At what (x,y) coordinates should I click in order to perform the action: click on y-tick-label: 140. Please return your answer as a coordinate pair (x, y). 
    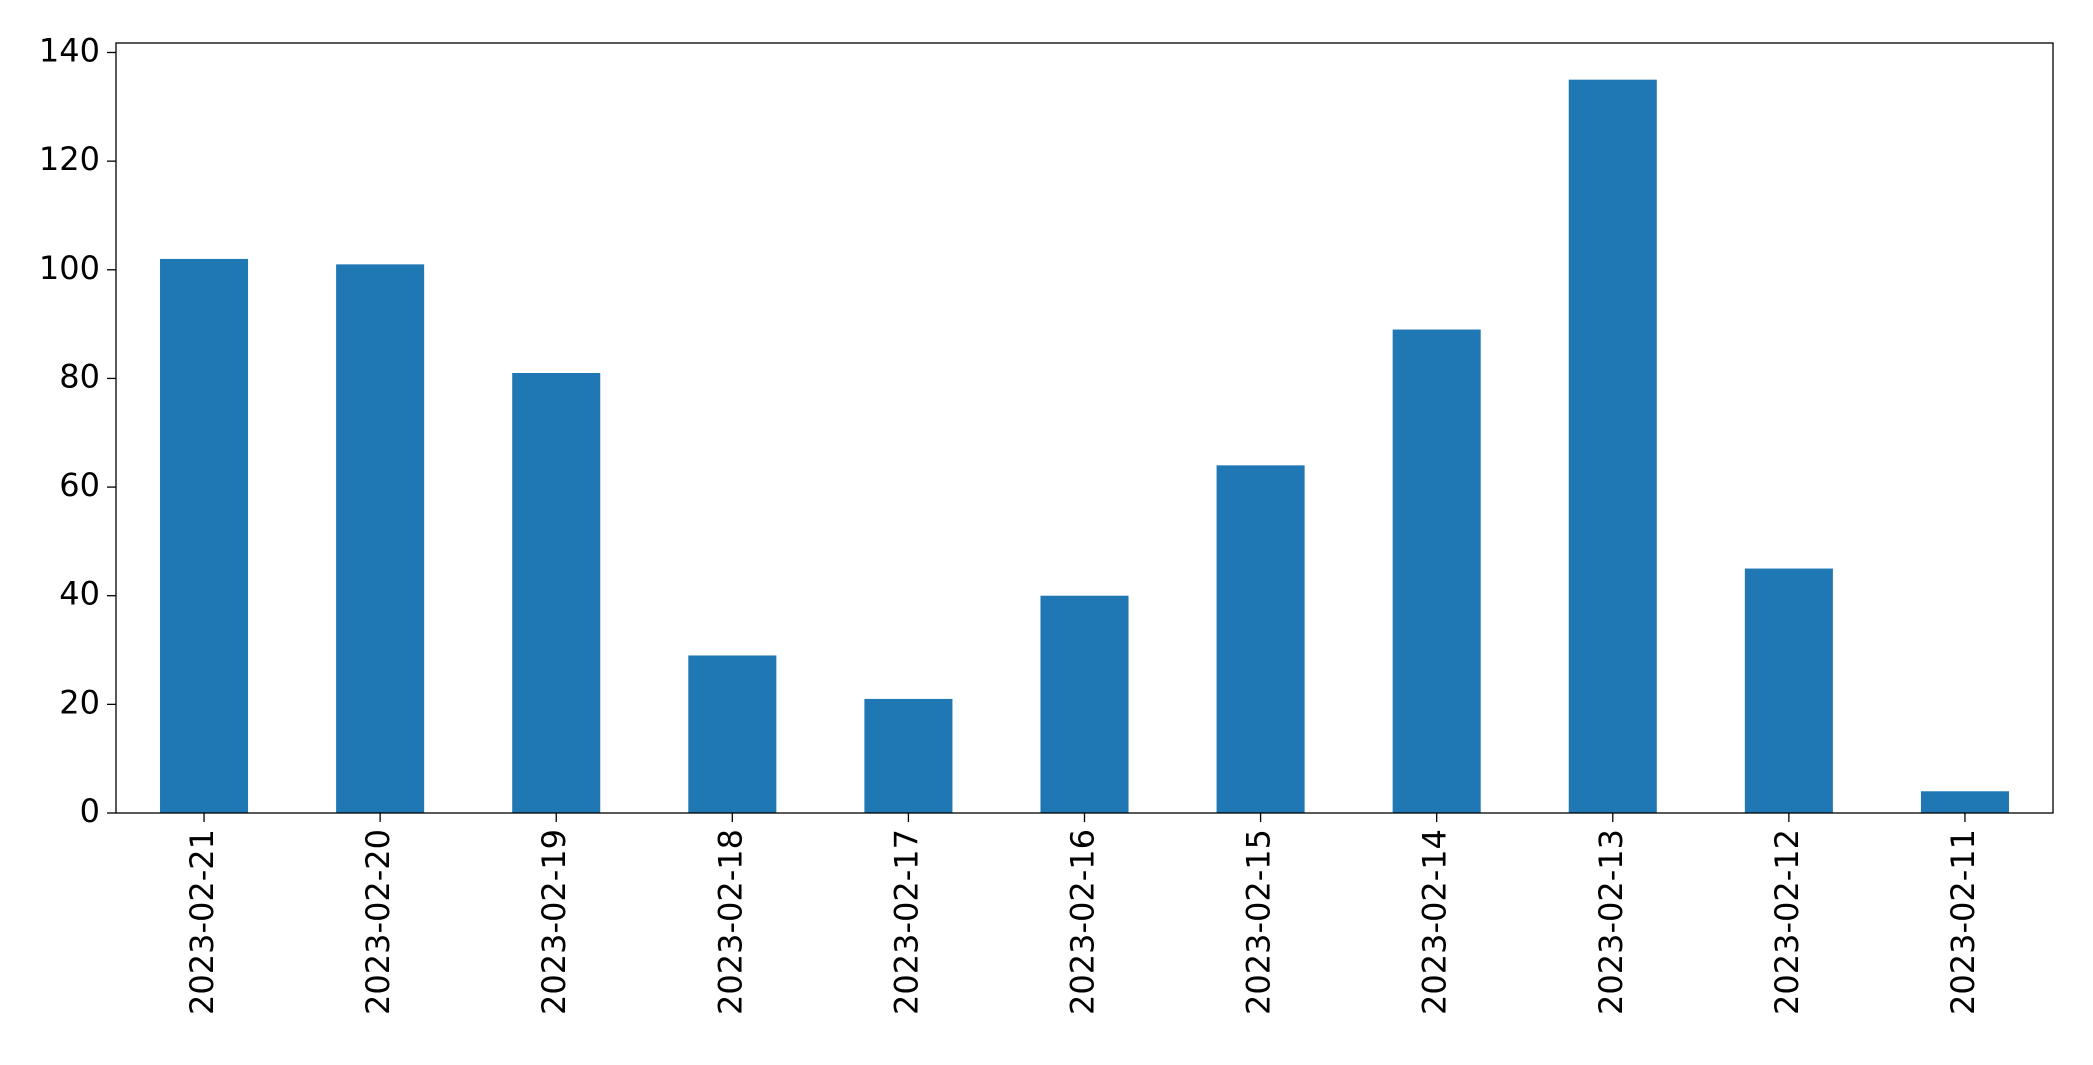
    Looking at the image, I should click on (69, 51).